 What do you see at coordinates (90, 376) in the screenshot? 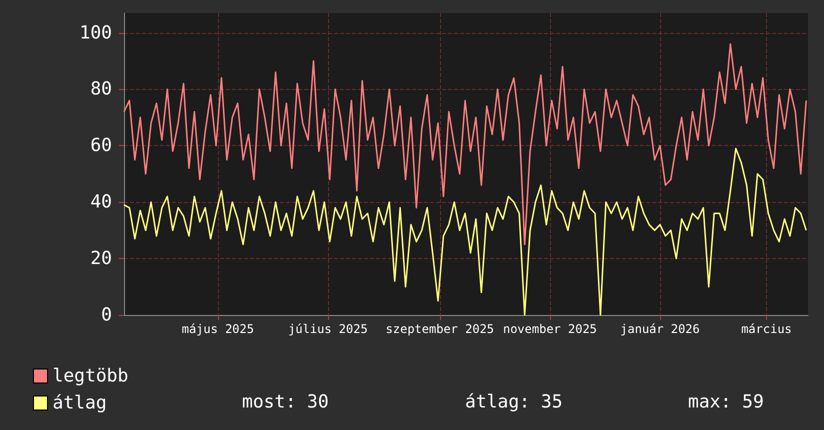
I see `legend-label: legtöbb` at bounding box center [90, 376].